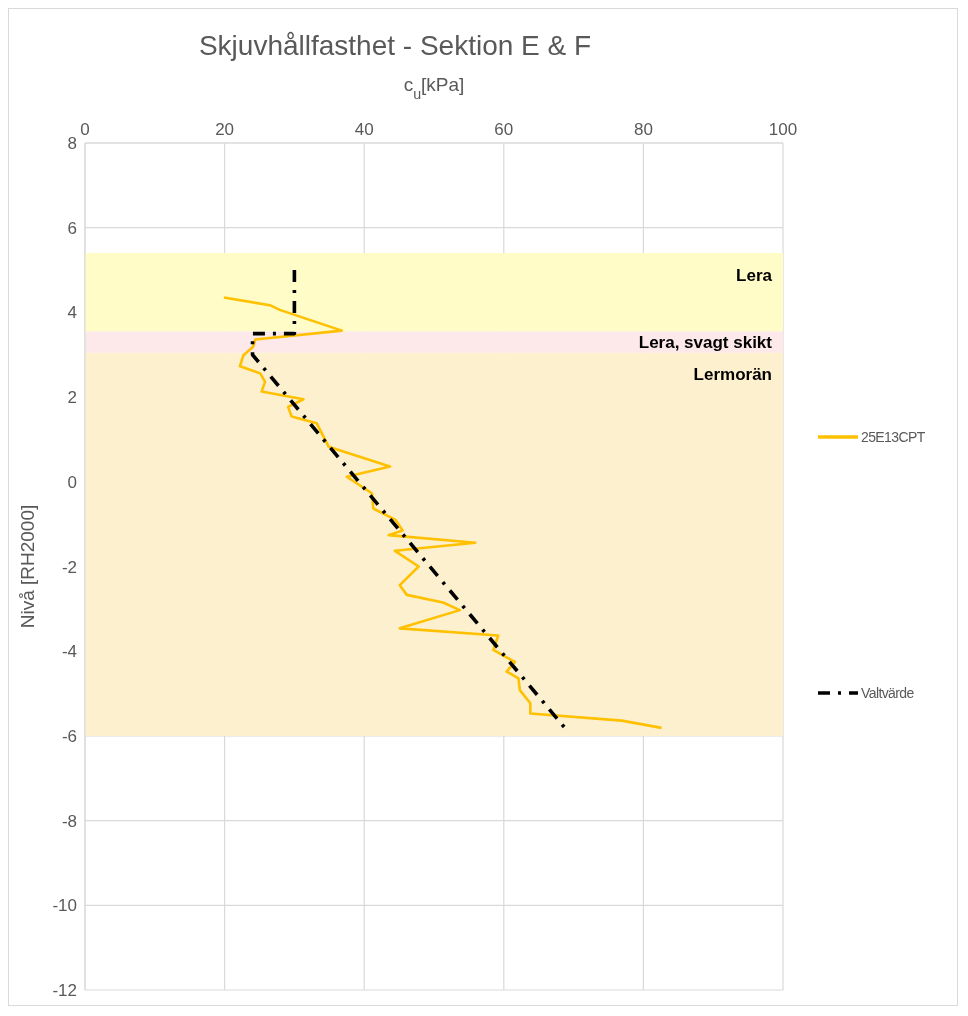 The image size is (968, 1016). I want to click on legend-label: 25E13CPT, so click(893, 437).